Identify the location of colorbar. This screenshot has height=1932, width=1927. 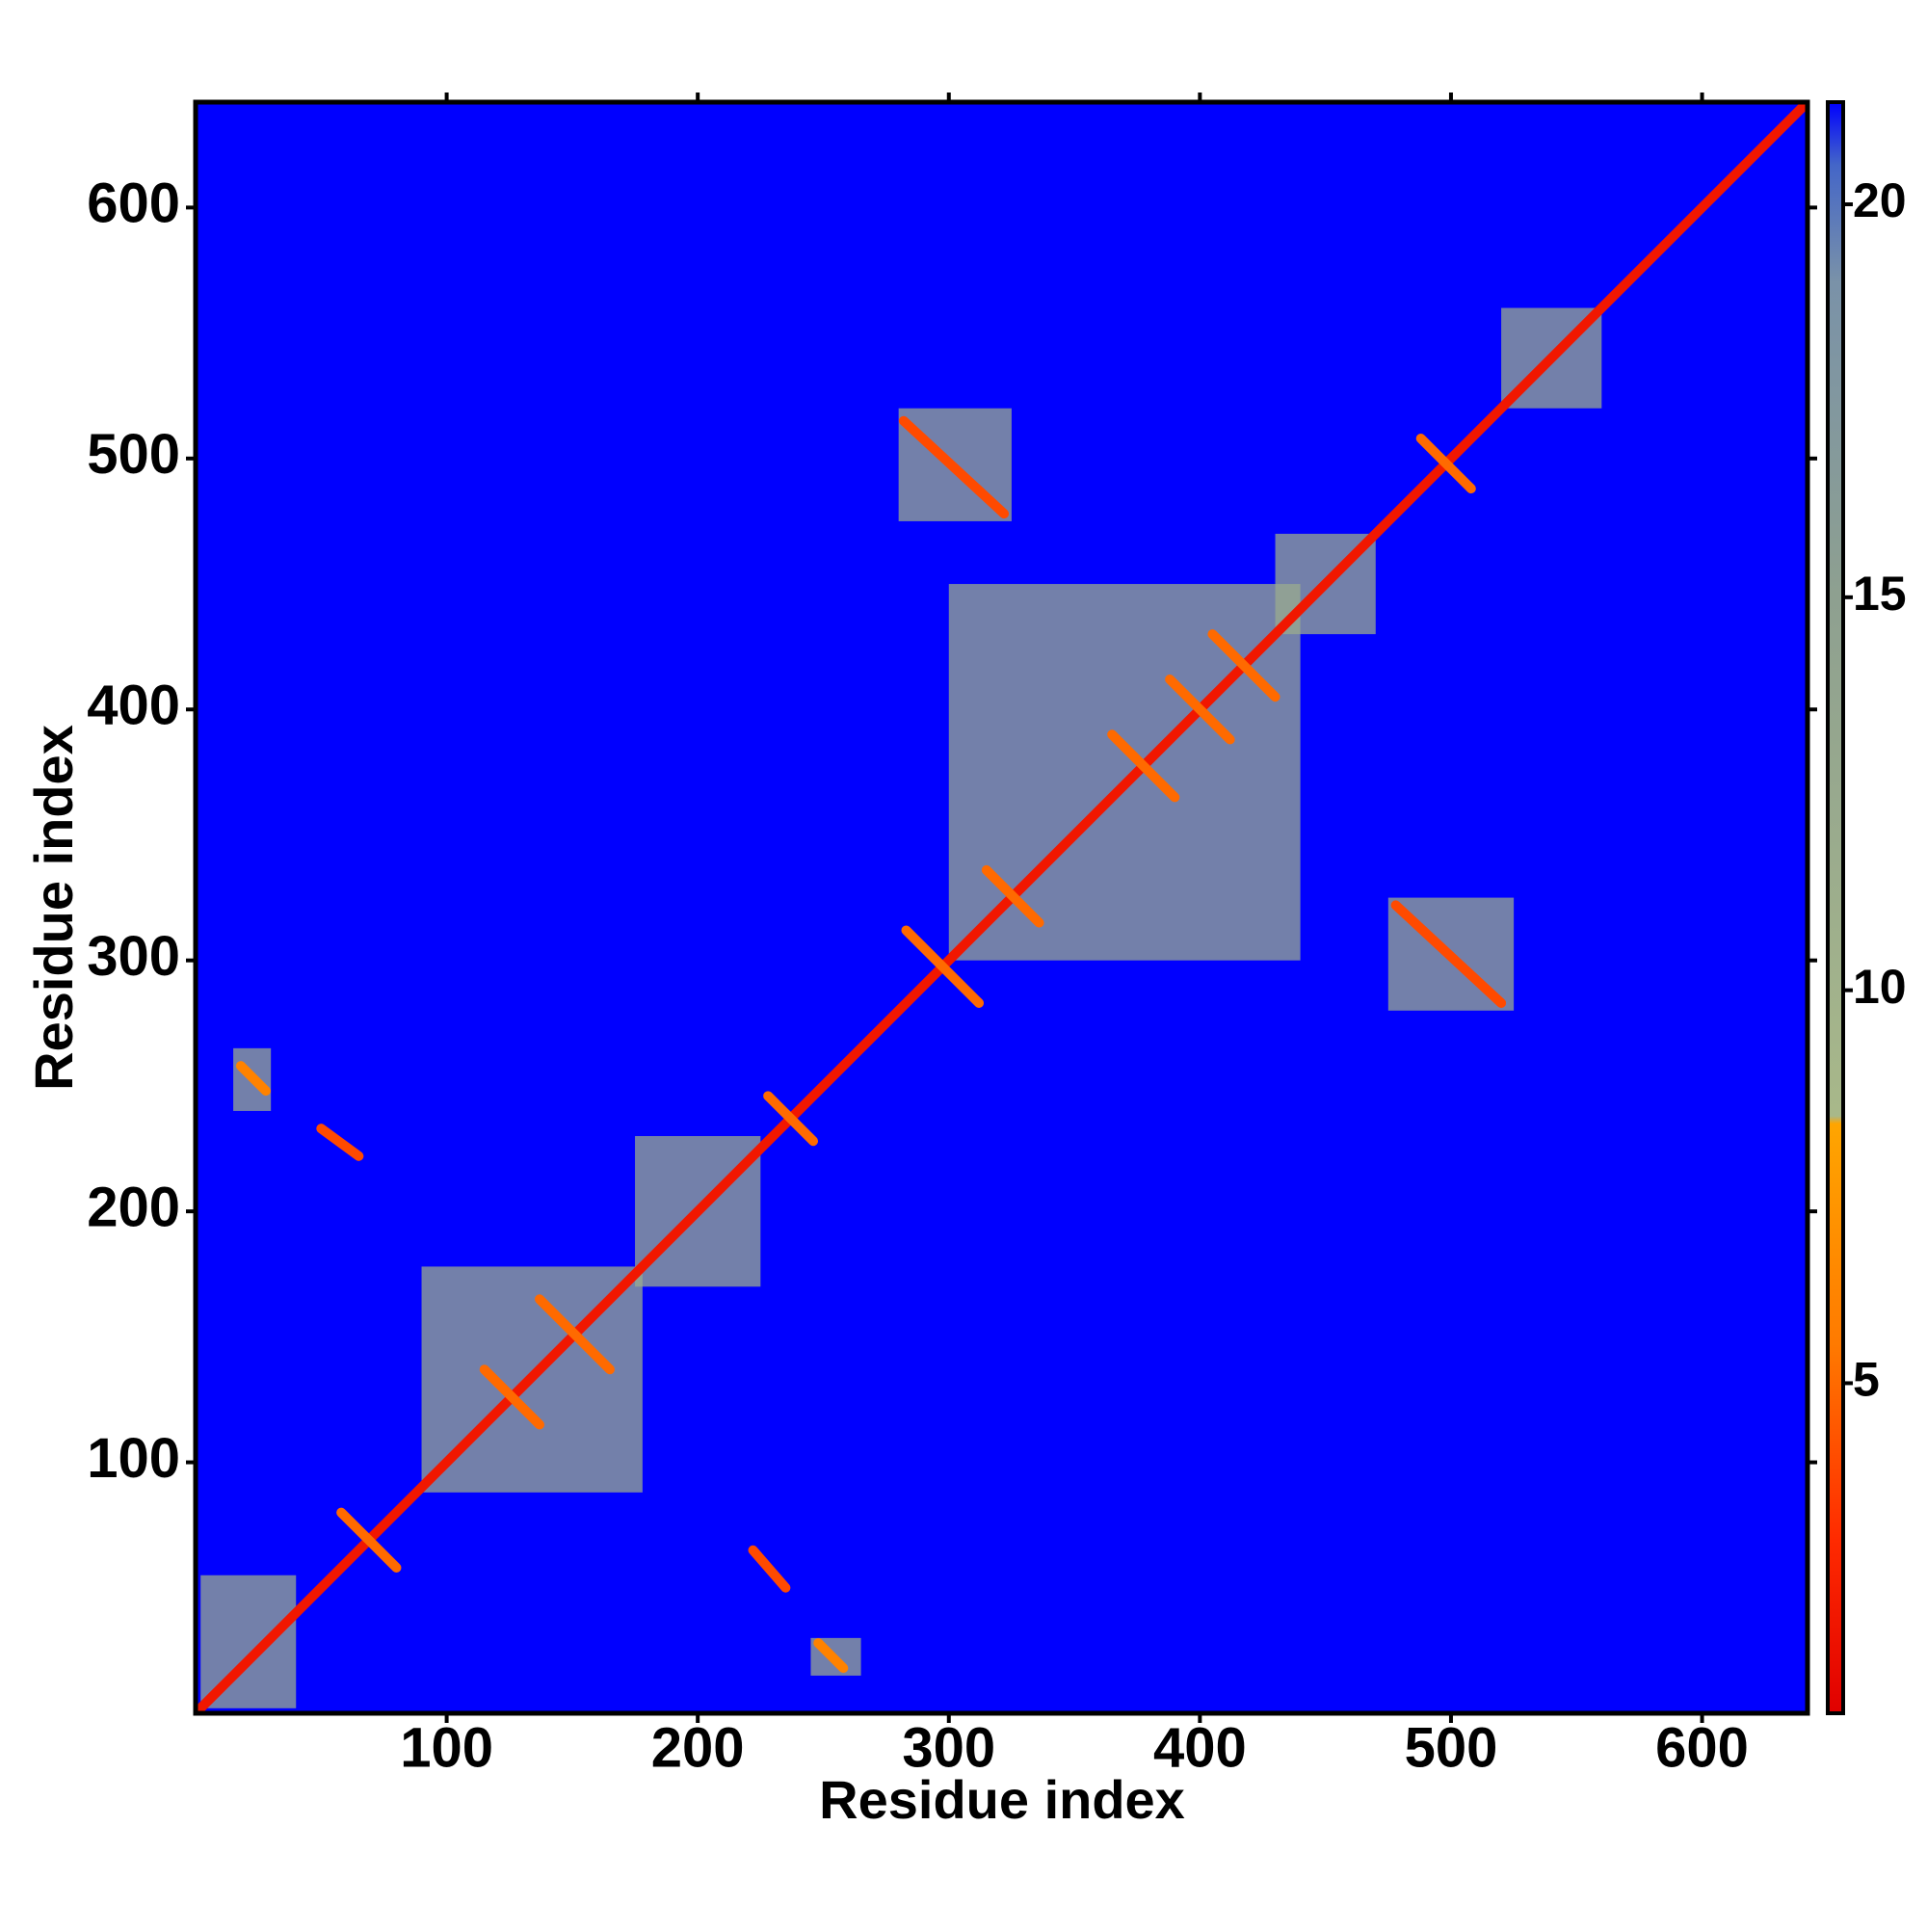
(1835, 907).